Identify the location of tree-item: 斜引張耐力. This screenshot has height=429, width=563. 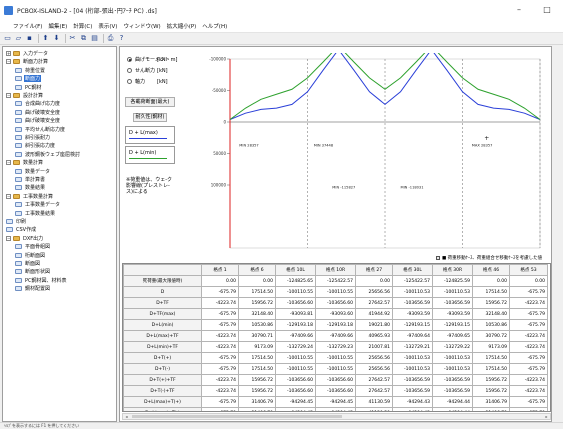
(33, 137).